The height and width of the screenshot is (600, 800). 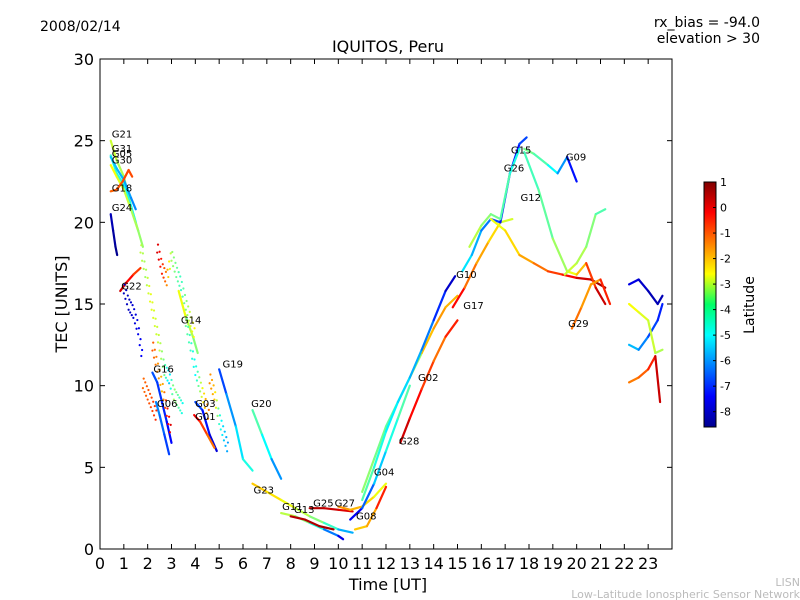 What do you see at coordinates (529, 563) in the screenshot?
I see `x-tick-label: 18` at bounding box center [529, 563].